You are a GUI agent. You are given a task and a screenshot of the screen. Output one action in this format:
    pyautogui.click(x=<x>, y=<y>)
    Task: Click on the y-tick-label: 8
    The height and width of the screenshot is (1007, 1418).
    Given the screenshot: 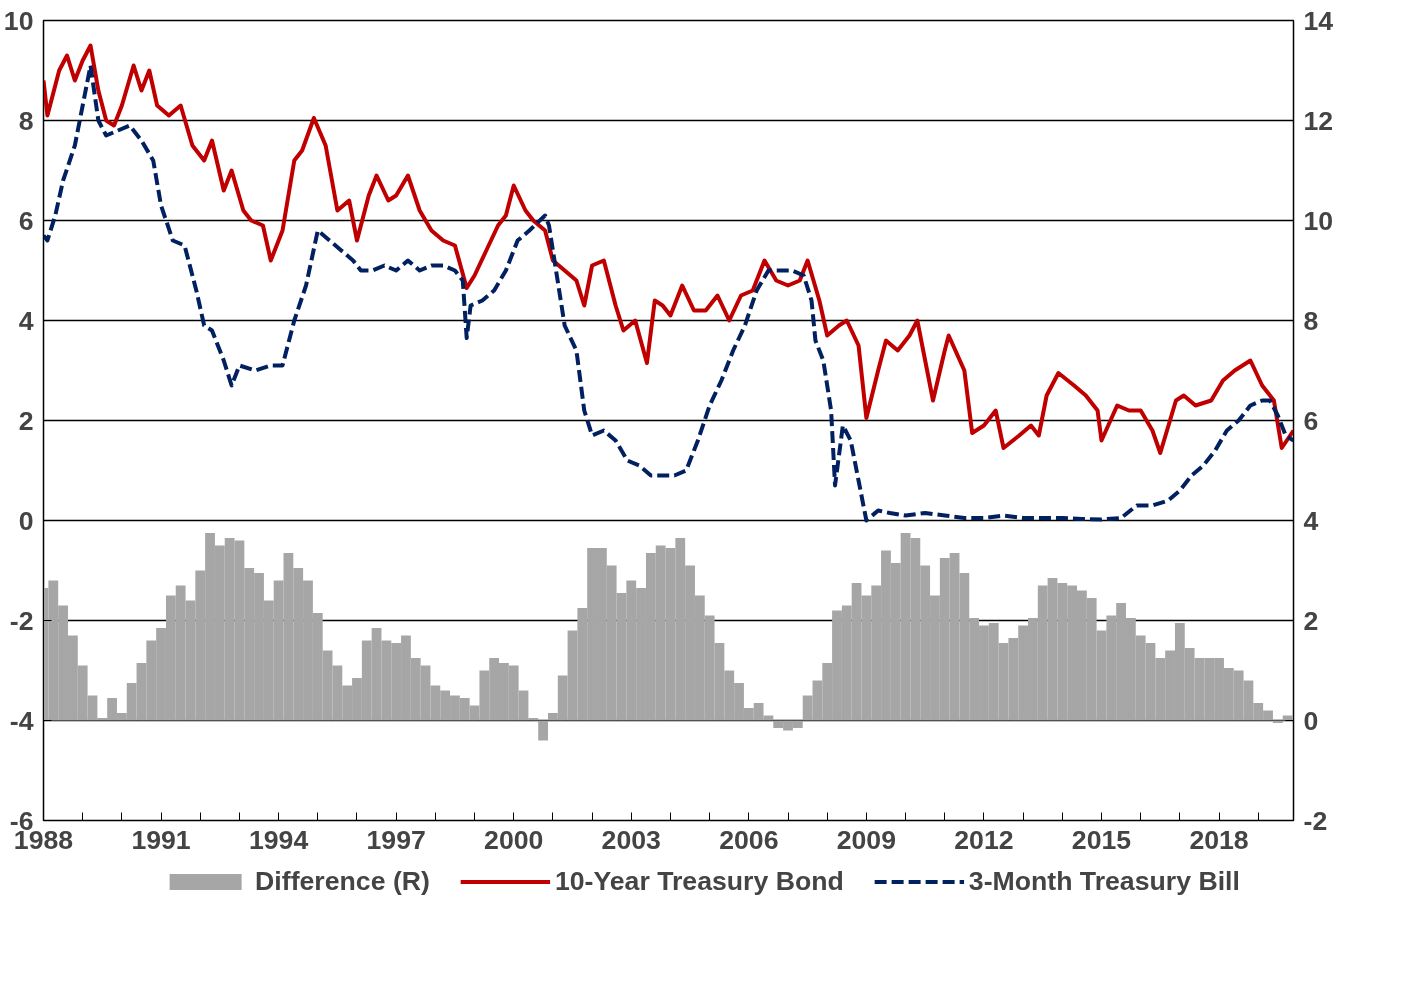 What is the action you would take?
    pyautogui.click(x=26, y=120)
    